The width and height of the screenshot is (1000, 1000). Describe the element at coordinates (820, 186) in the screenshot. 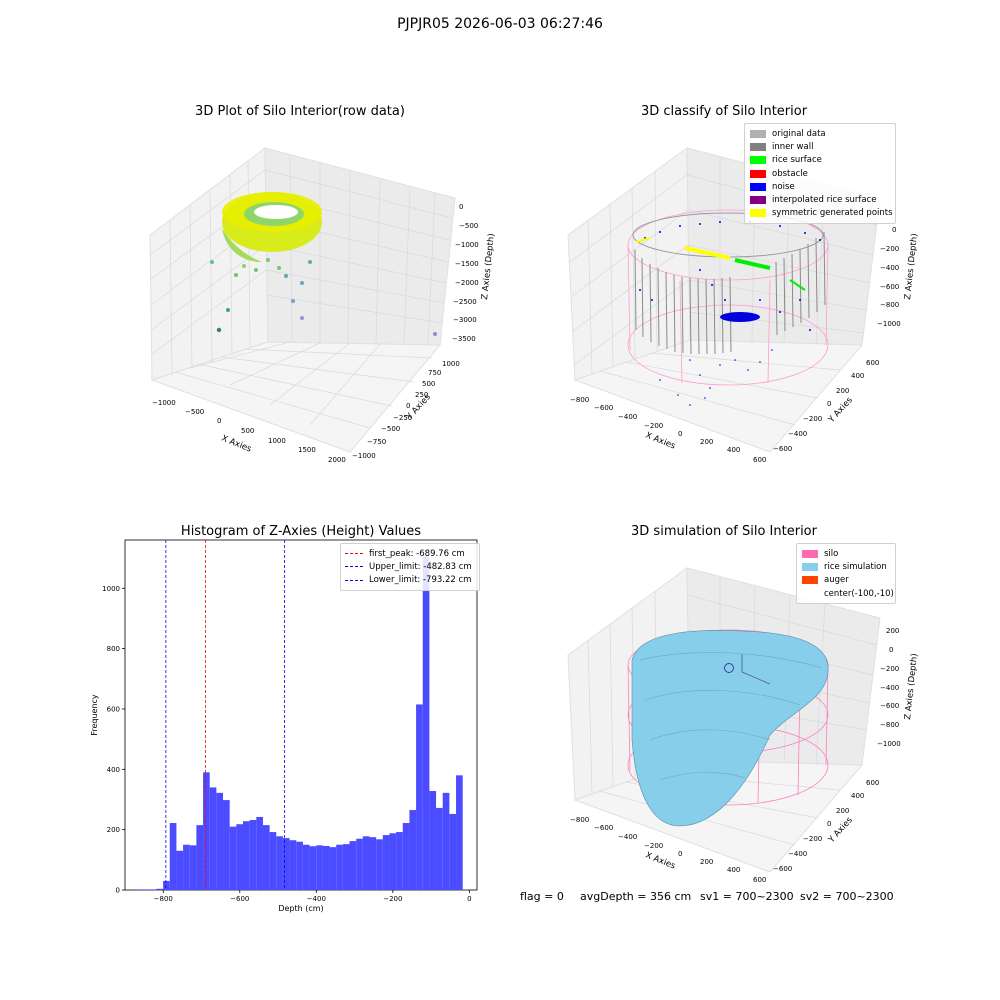

I see `legend-item: noise` at that location.